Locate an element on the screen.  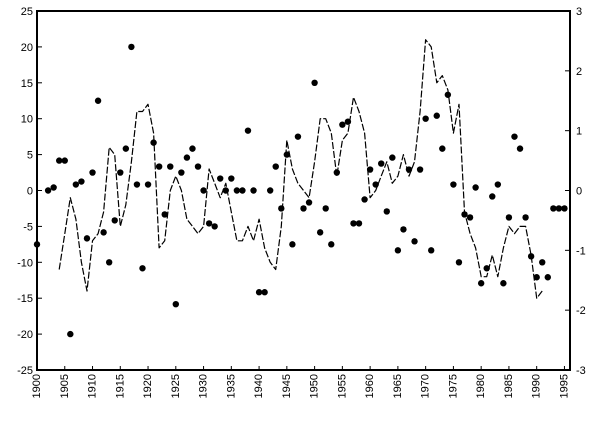
x-tick-label: 1910 is located at coordinates (93, 386).